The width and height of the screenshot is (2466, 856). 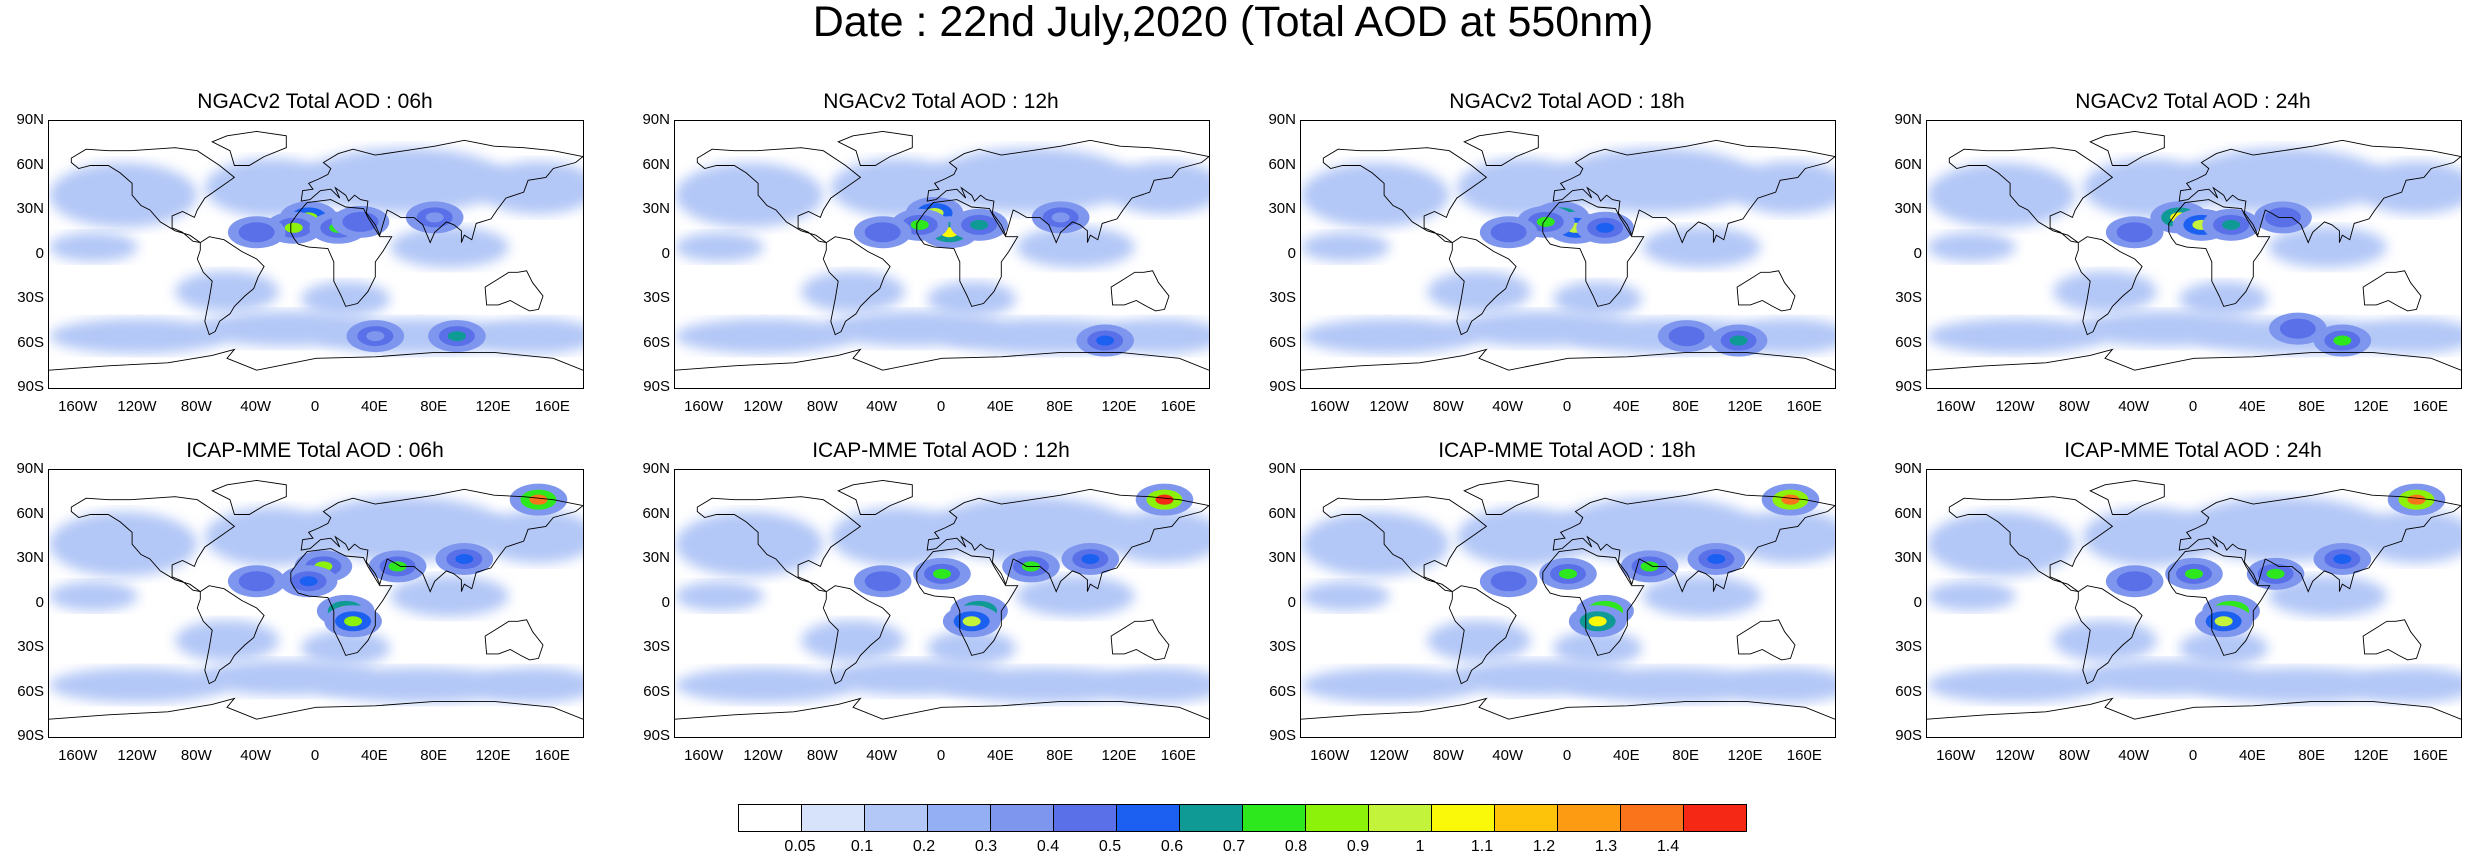 I want to click on colorbar-label: 1.4, so click(x=1668, y=846).